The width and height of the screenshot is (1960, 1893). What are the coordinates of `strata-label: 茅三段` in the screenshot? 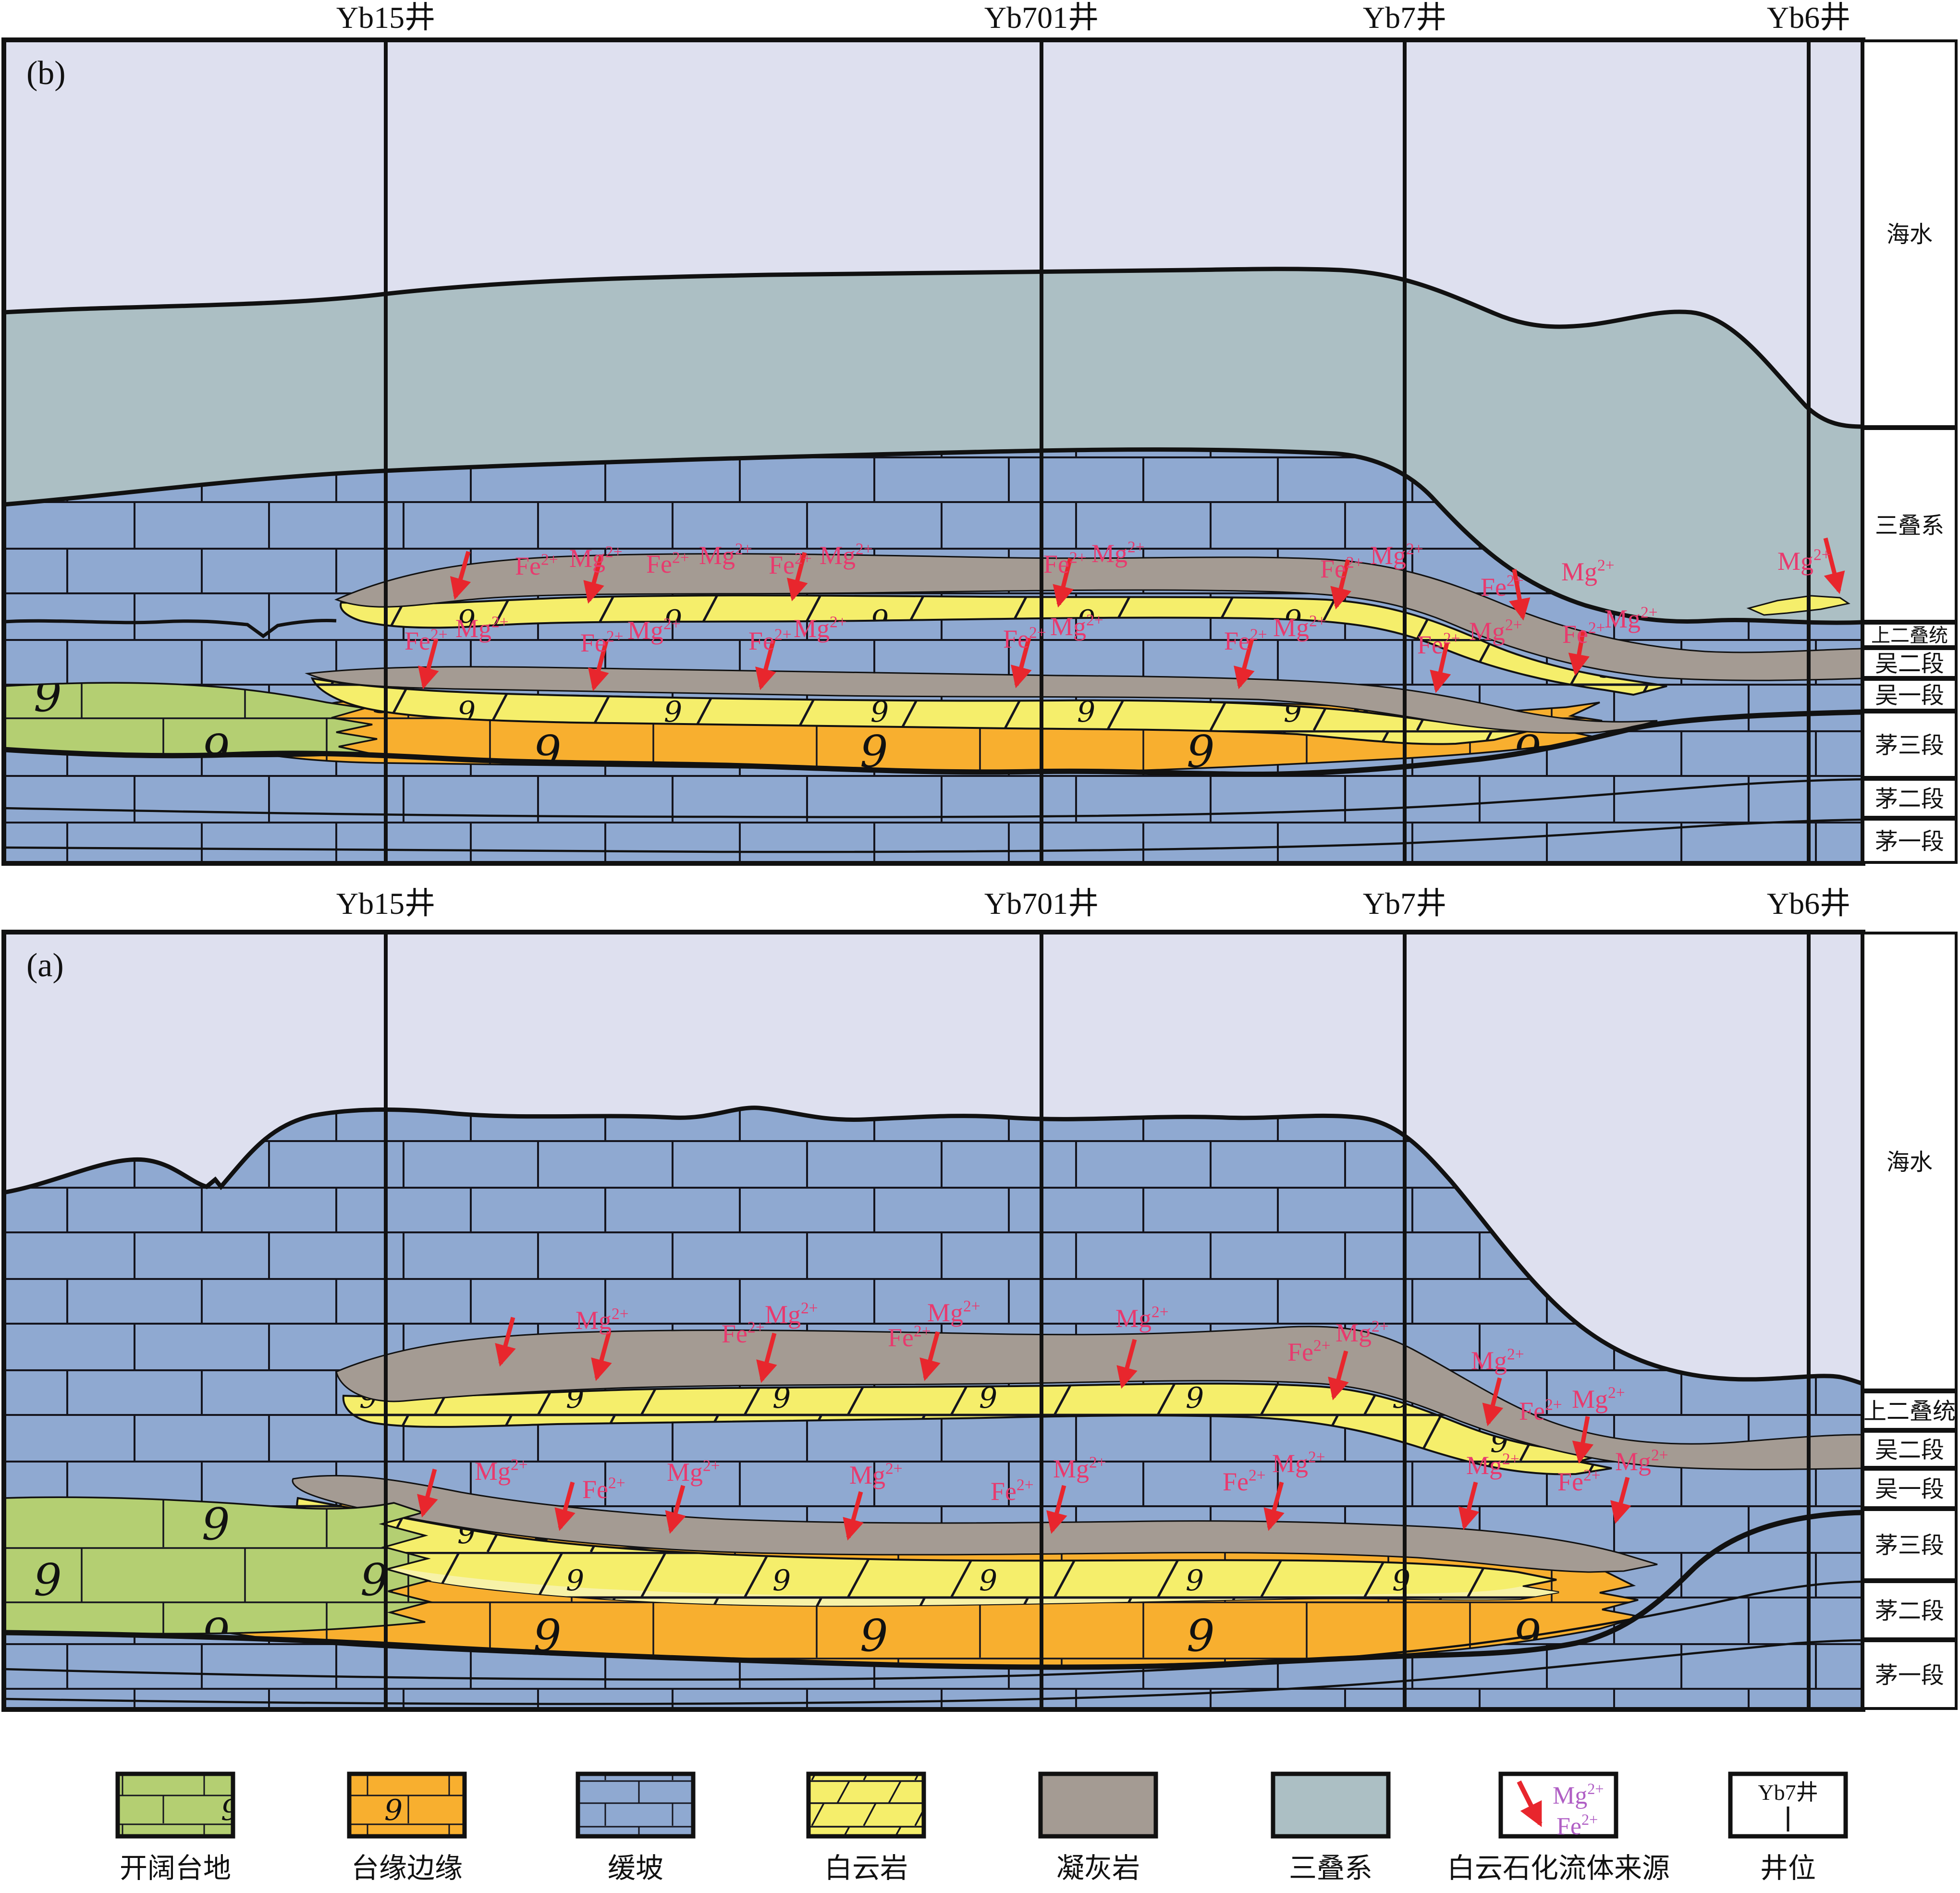 It's located at (1909, 746).